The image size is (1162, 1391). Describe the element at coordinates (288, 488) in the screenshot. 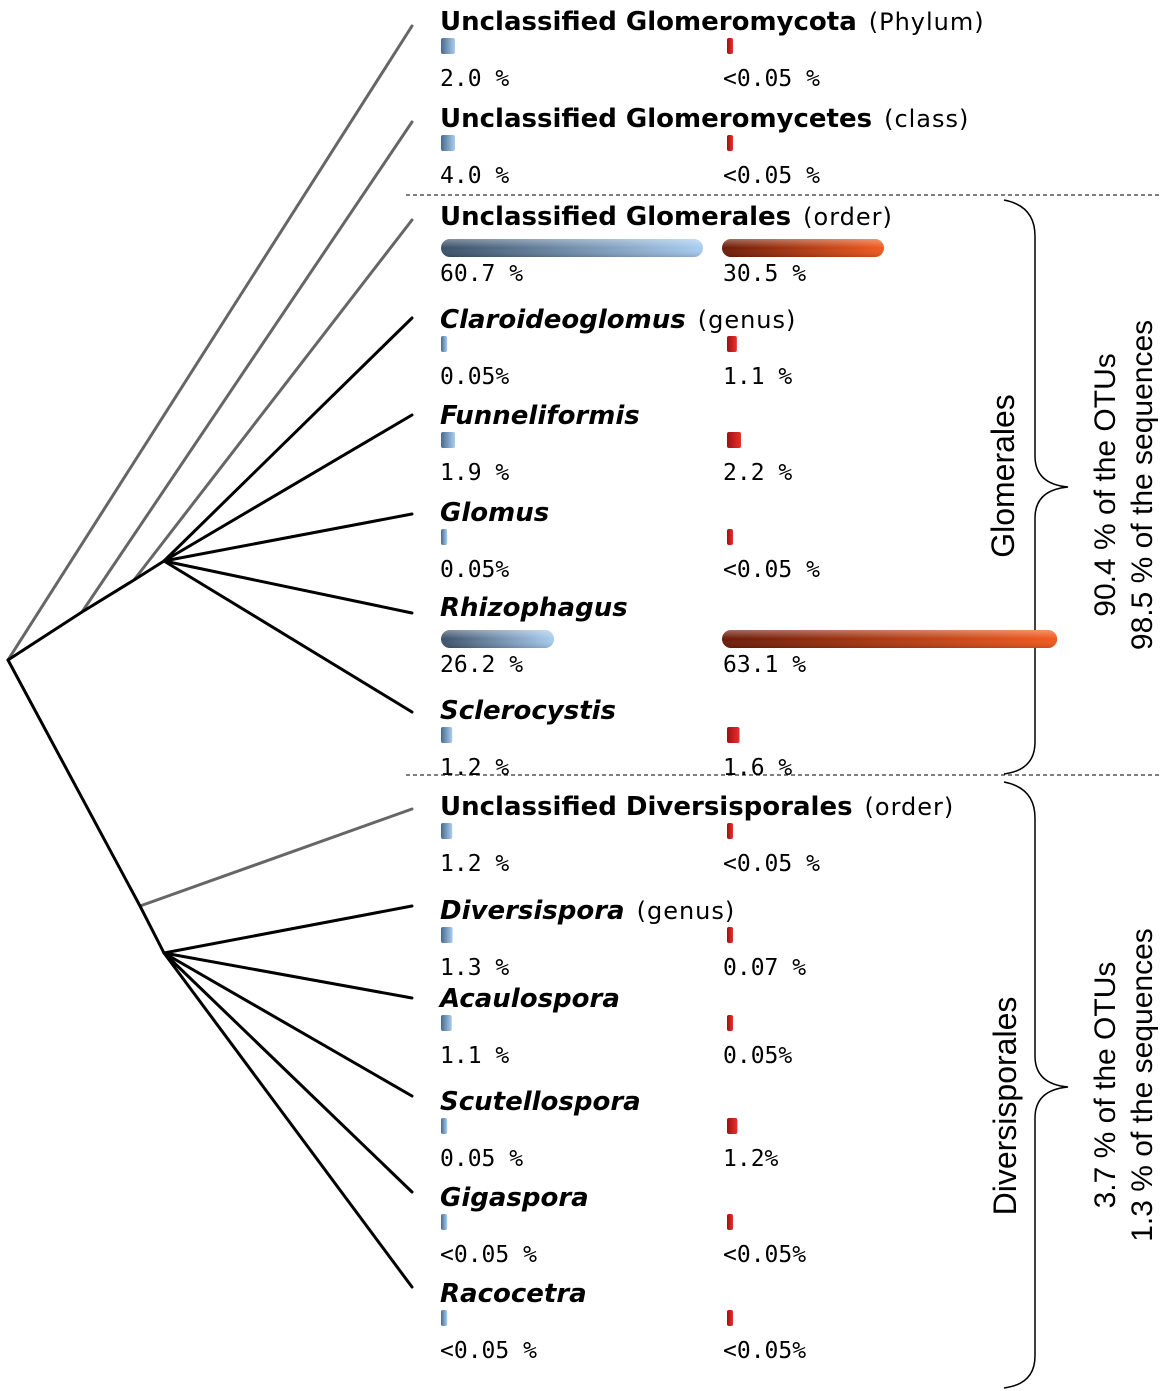

I see `branch-funneliformis` at that location.